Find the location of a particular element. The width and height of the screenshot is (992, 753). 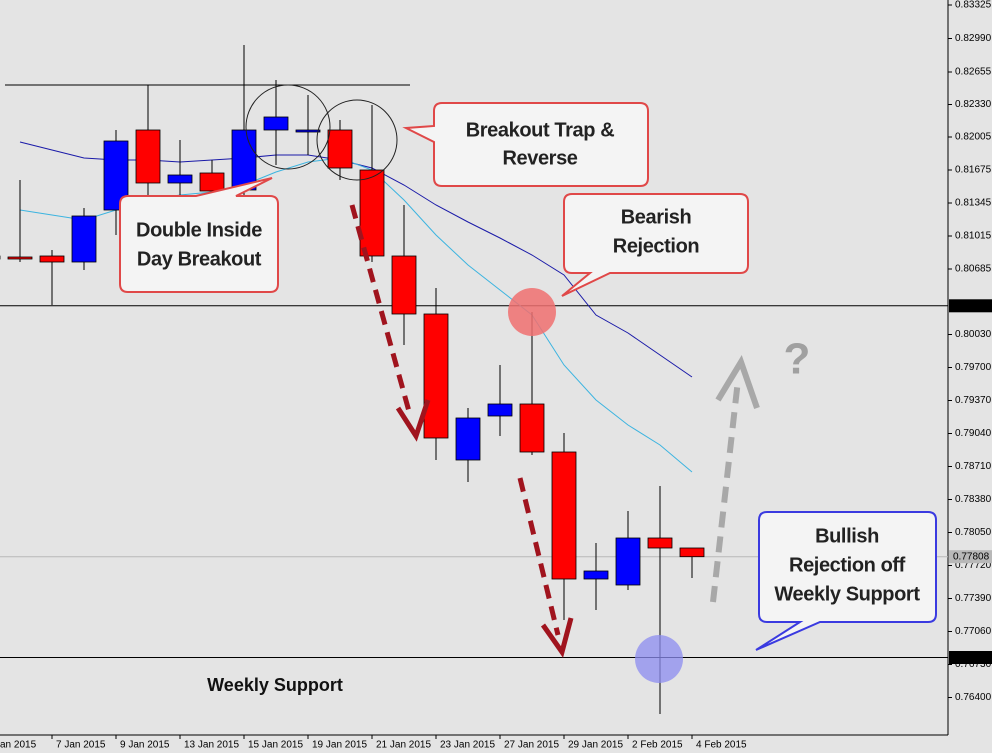

x-tick-label: 2 Feb 2015 is located at coordinates (657, 745).